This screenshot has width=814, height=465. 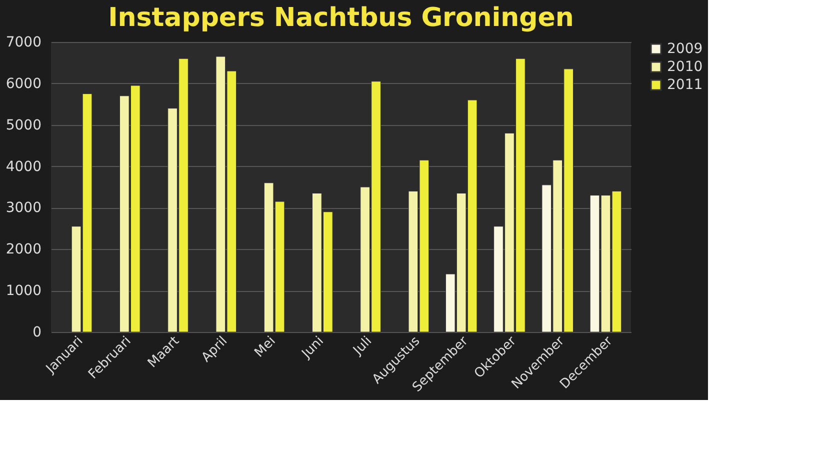 What do you see at coordinates (685, 85) in the screenshot?
I see `legend-label: 2011` at bounding box center [685, 85].